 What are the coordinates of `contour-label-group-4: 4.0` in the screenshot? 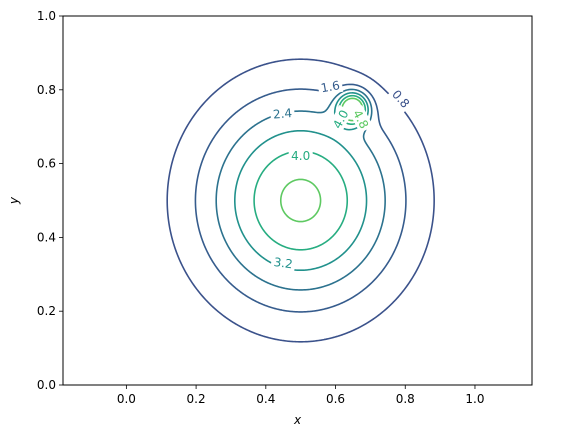 It's located at (300, 155).